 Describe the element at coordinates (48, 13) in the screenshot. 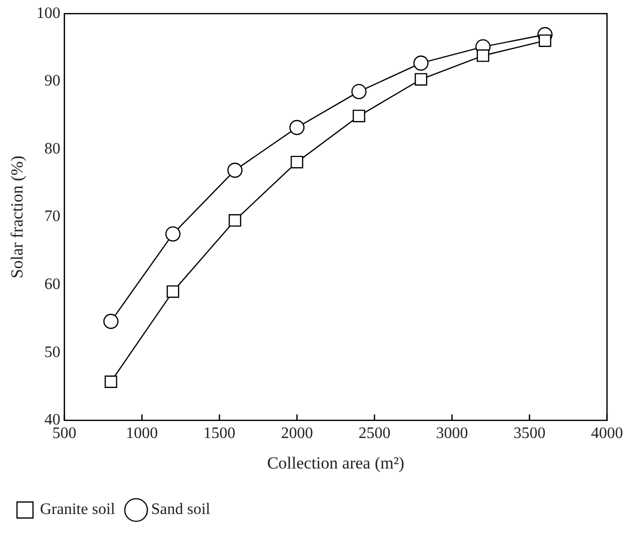

I see `y-tick-label: 100` at that location.